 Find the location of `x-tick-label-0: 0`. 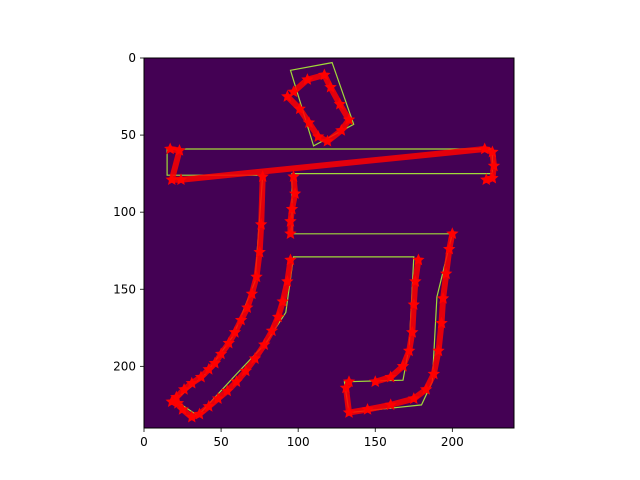

x-tick-label-0: 0 is located at coordinates (144, 442).